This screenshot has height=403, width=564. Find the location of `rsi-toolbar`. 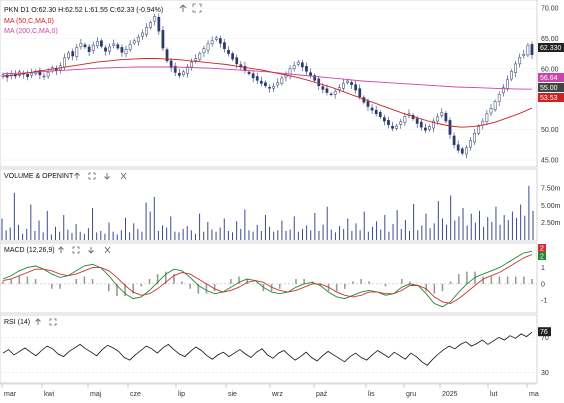

rsi-toolbar is located at coordinates (46, 322).